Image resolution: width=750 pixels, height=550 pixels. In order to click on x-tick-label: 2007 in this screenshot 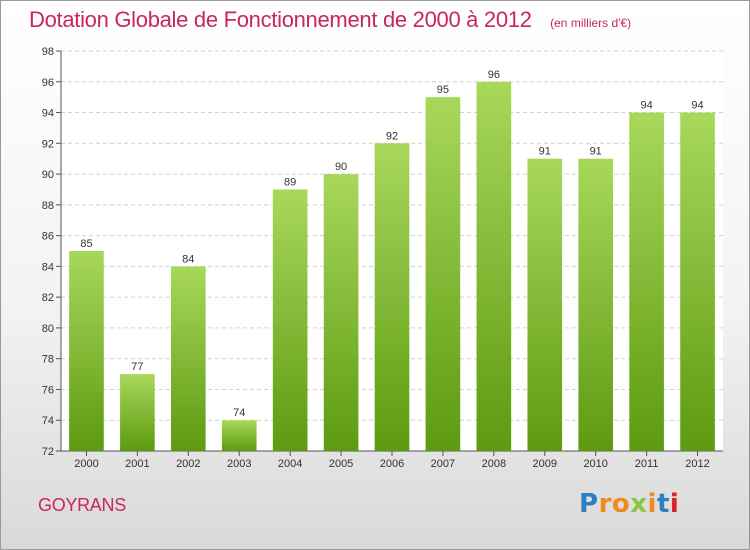, I will do `click(443, 464)`.